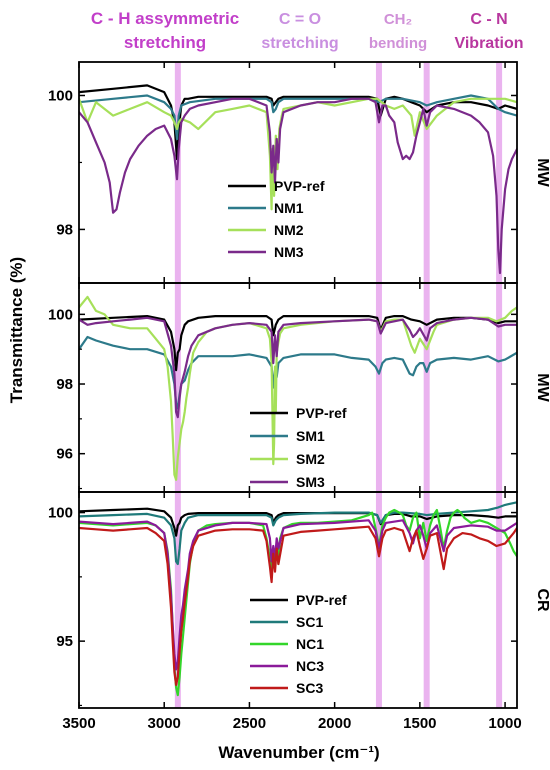 The height and width of the screenshot is (770, 550). I want to click on x-tick-label-1500: 1500, so click(419, 723).